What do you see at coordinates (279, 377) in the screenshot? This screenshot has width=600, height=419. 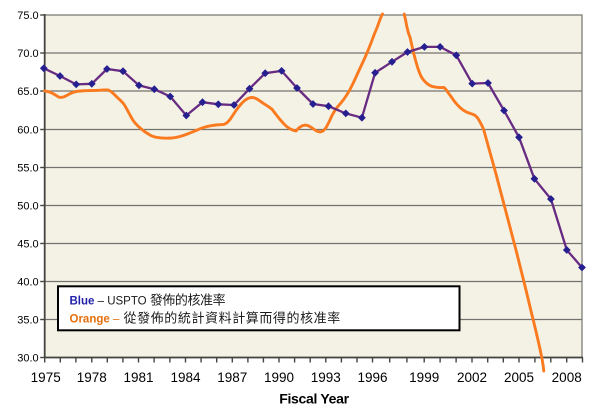 I see `svg-text: 1990` at bounding box center [279, 377].